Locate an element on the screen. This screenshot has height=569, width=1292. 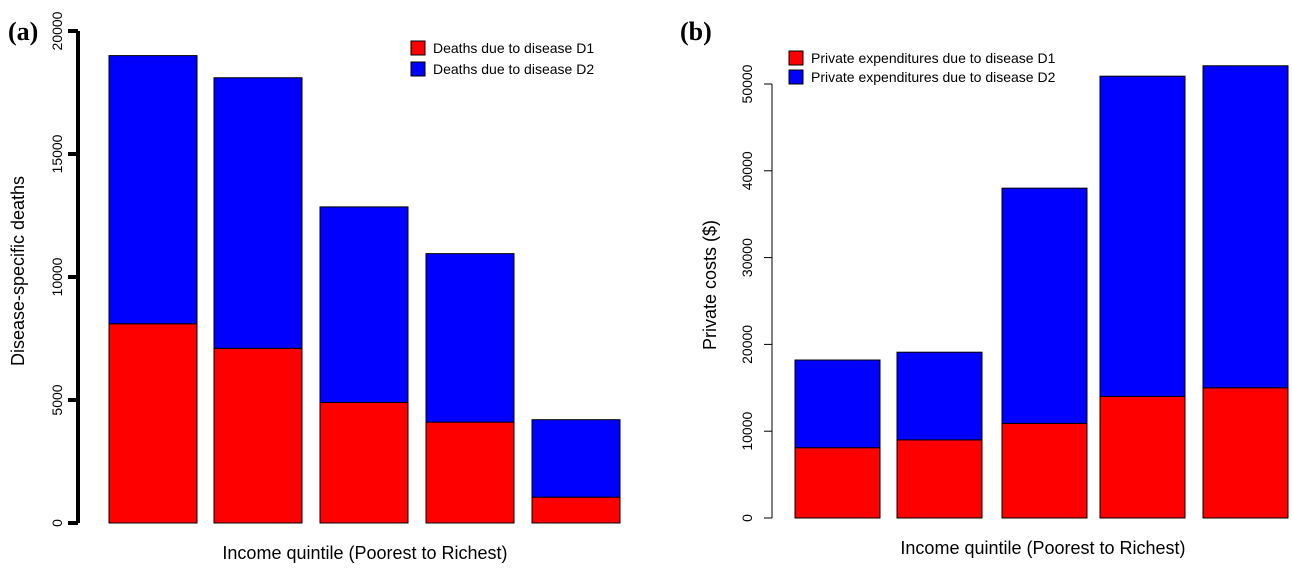
legend-label-d2-deaths: Deaths due to disease D2 is located at coordinates (513, 69).